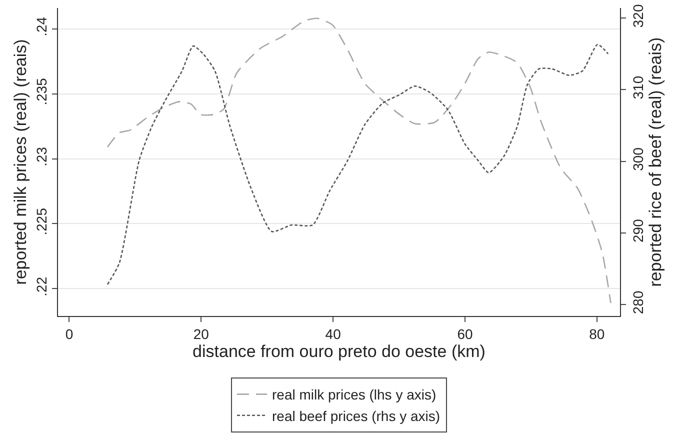  Describe the element at coordinates (41, 92) in the screenshot. I see `y-tick-label: .235` at that location.